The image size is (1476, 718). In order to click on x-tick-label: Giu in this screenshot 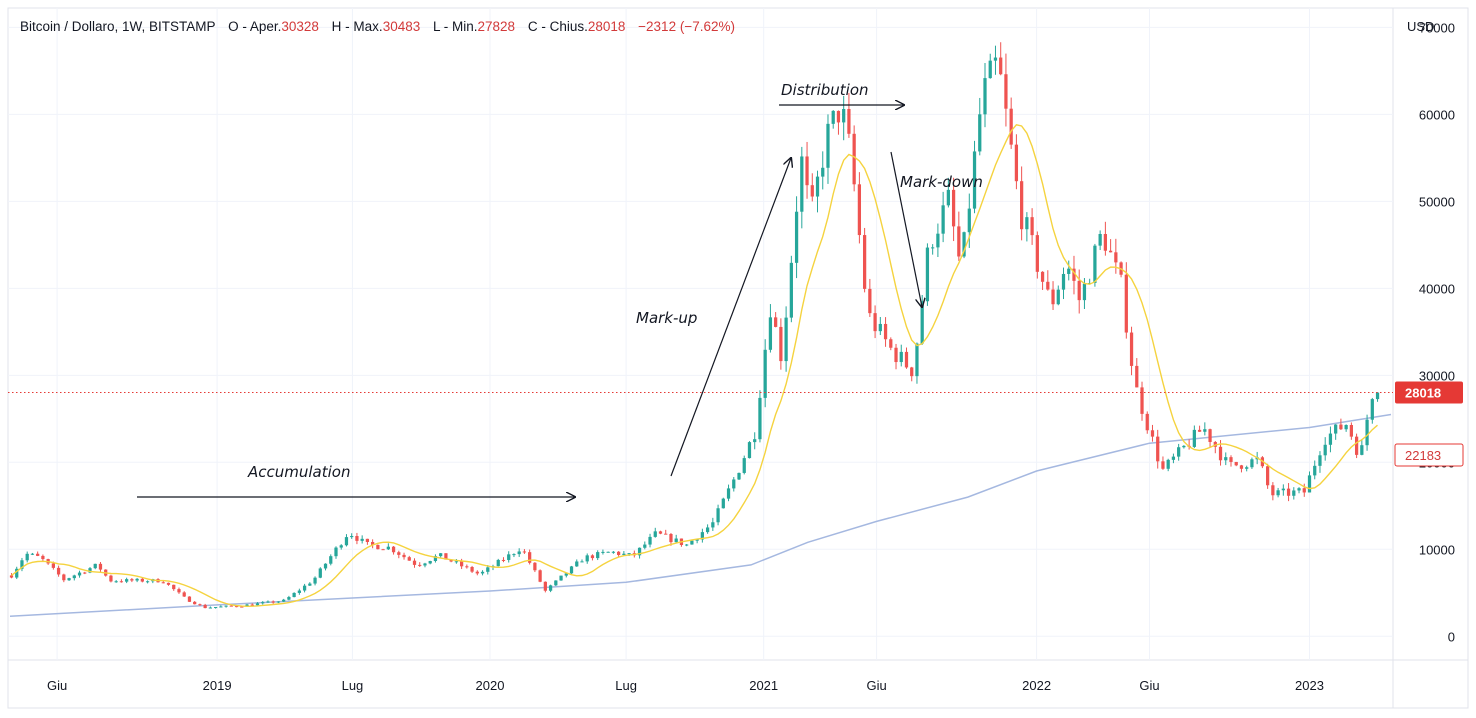, I will do `click(876, 685)`.